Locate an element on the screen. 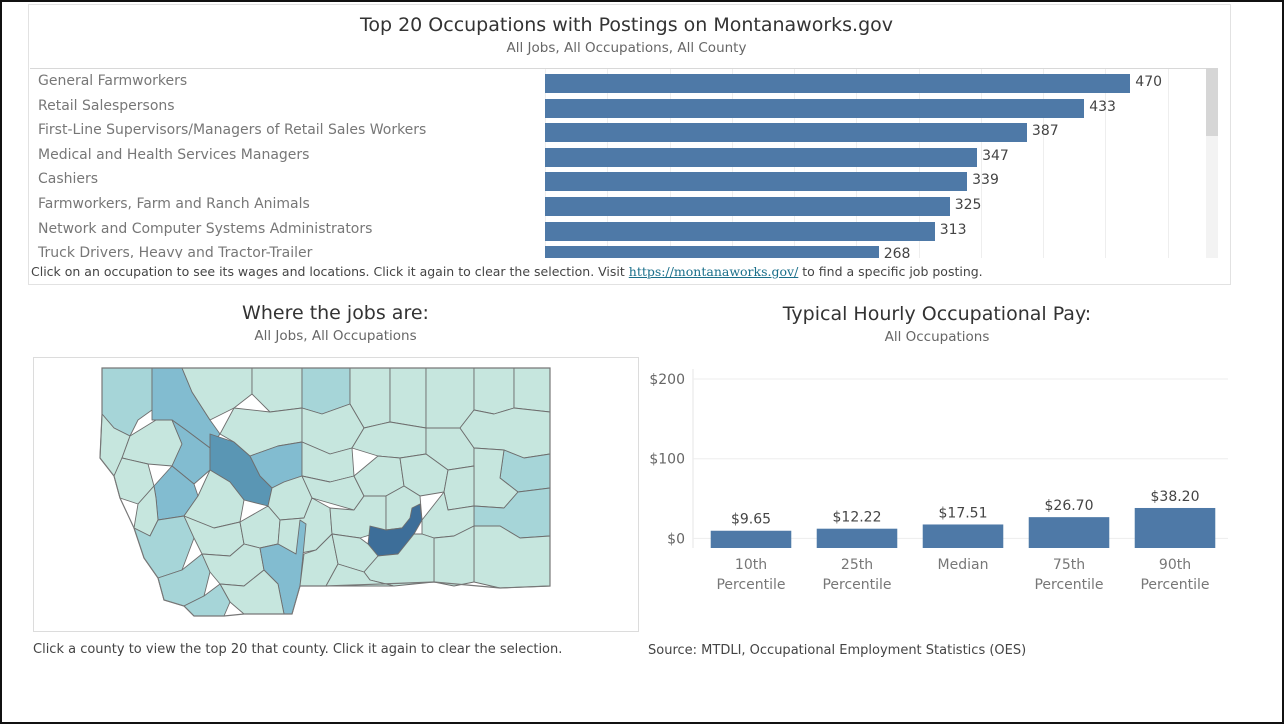 Image resolution: width=1284 pixels, height=724 pixels. instruction-text-post: to find a specific job posting. is located at coordinates (890, 271).